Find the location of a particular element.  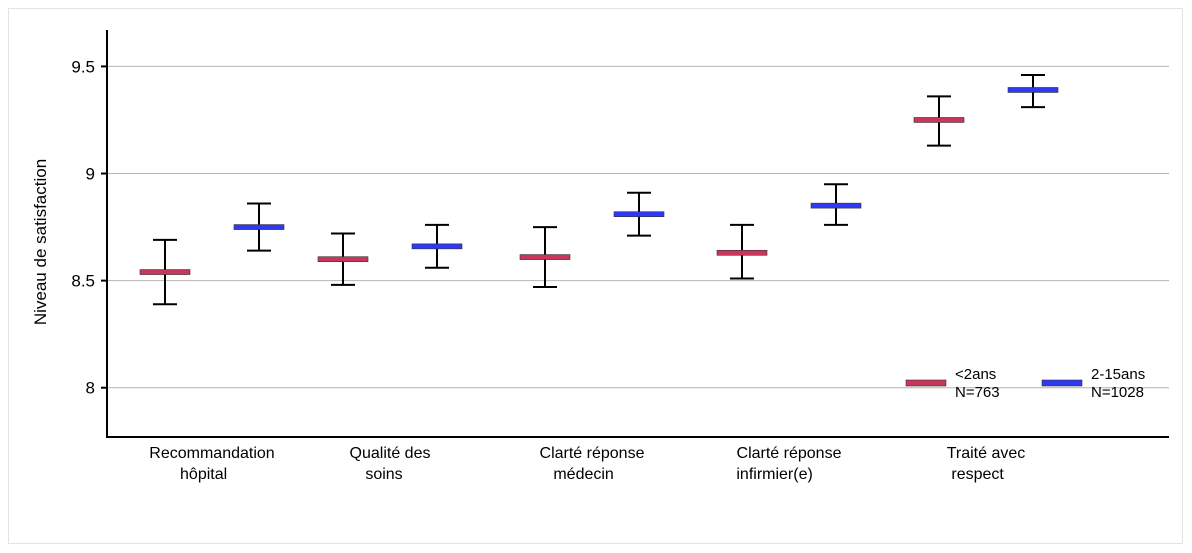

x-tick-label: Recommandation hôpital is located at coordinates (211, 464).